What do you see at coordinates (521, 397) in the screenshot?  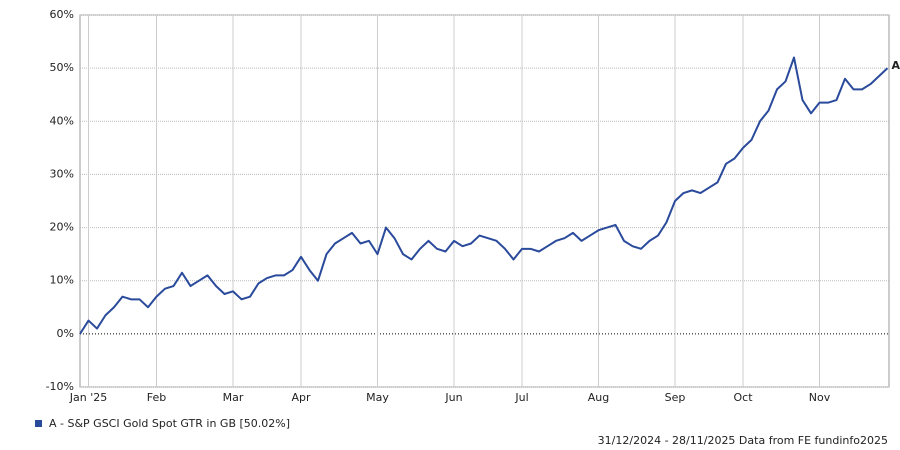 I see `x-tick-label: Jul` at bounding box center [521, 397].